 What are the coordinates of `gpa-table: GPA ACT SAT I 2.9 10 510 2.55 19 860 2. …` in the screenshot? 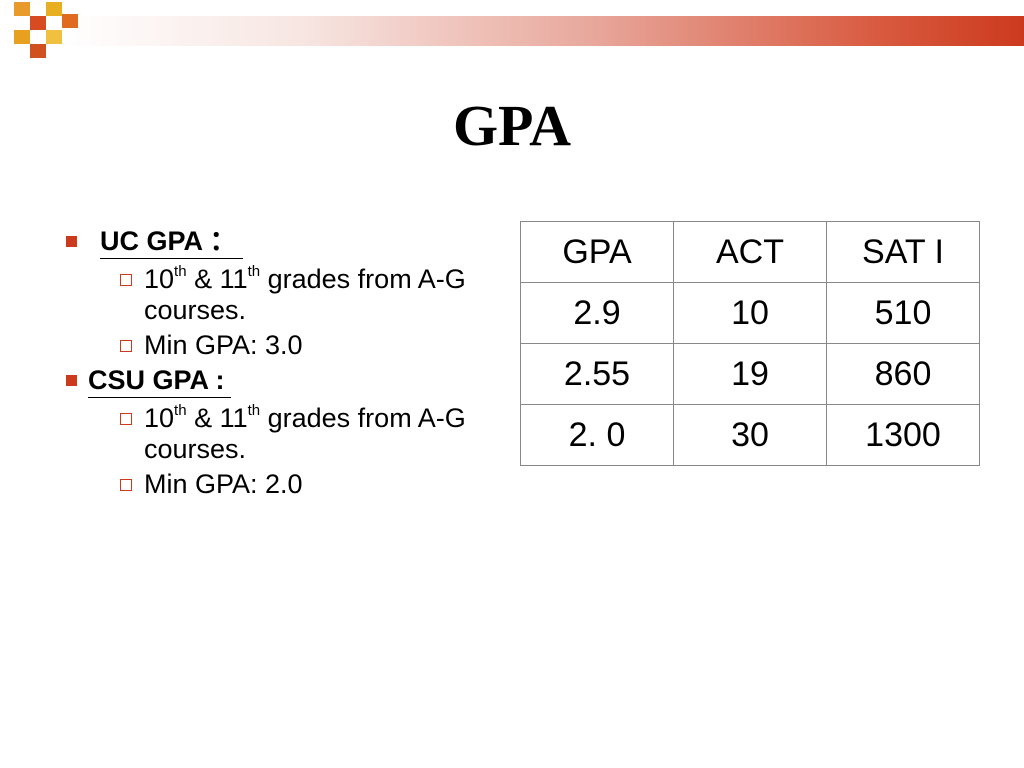 It's located at (750, 343).